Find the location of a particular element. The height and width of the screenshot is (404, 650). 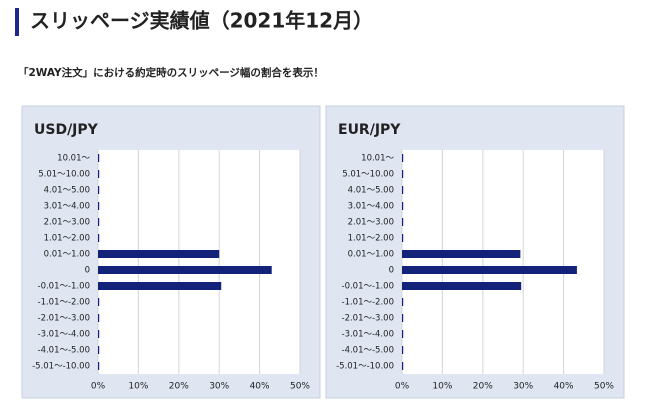

page-title: スリッページ実績値（2021年12月） is located at coordinates (201, 21).